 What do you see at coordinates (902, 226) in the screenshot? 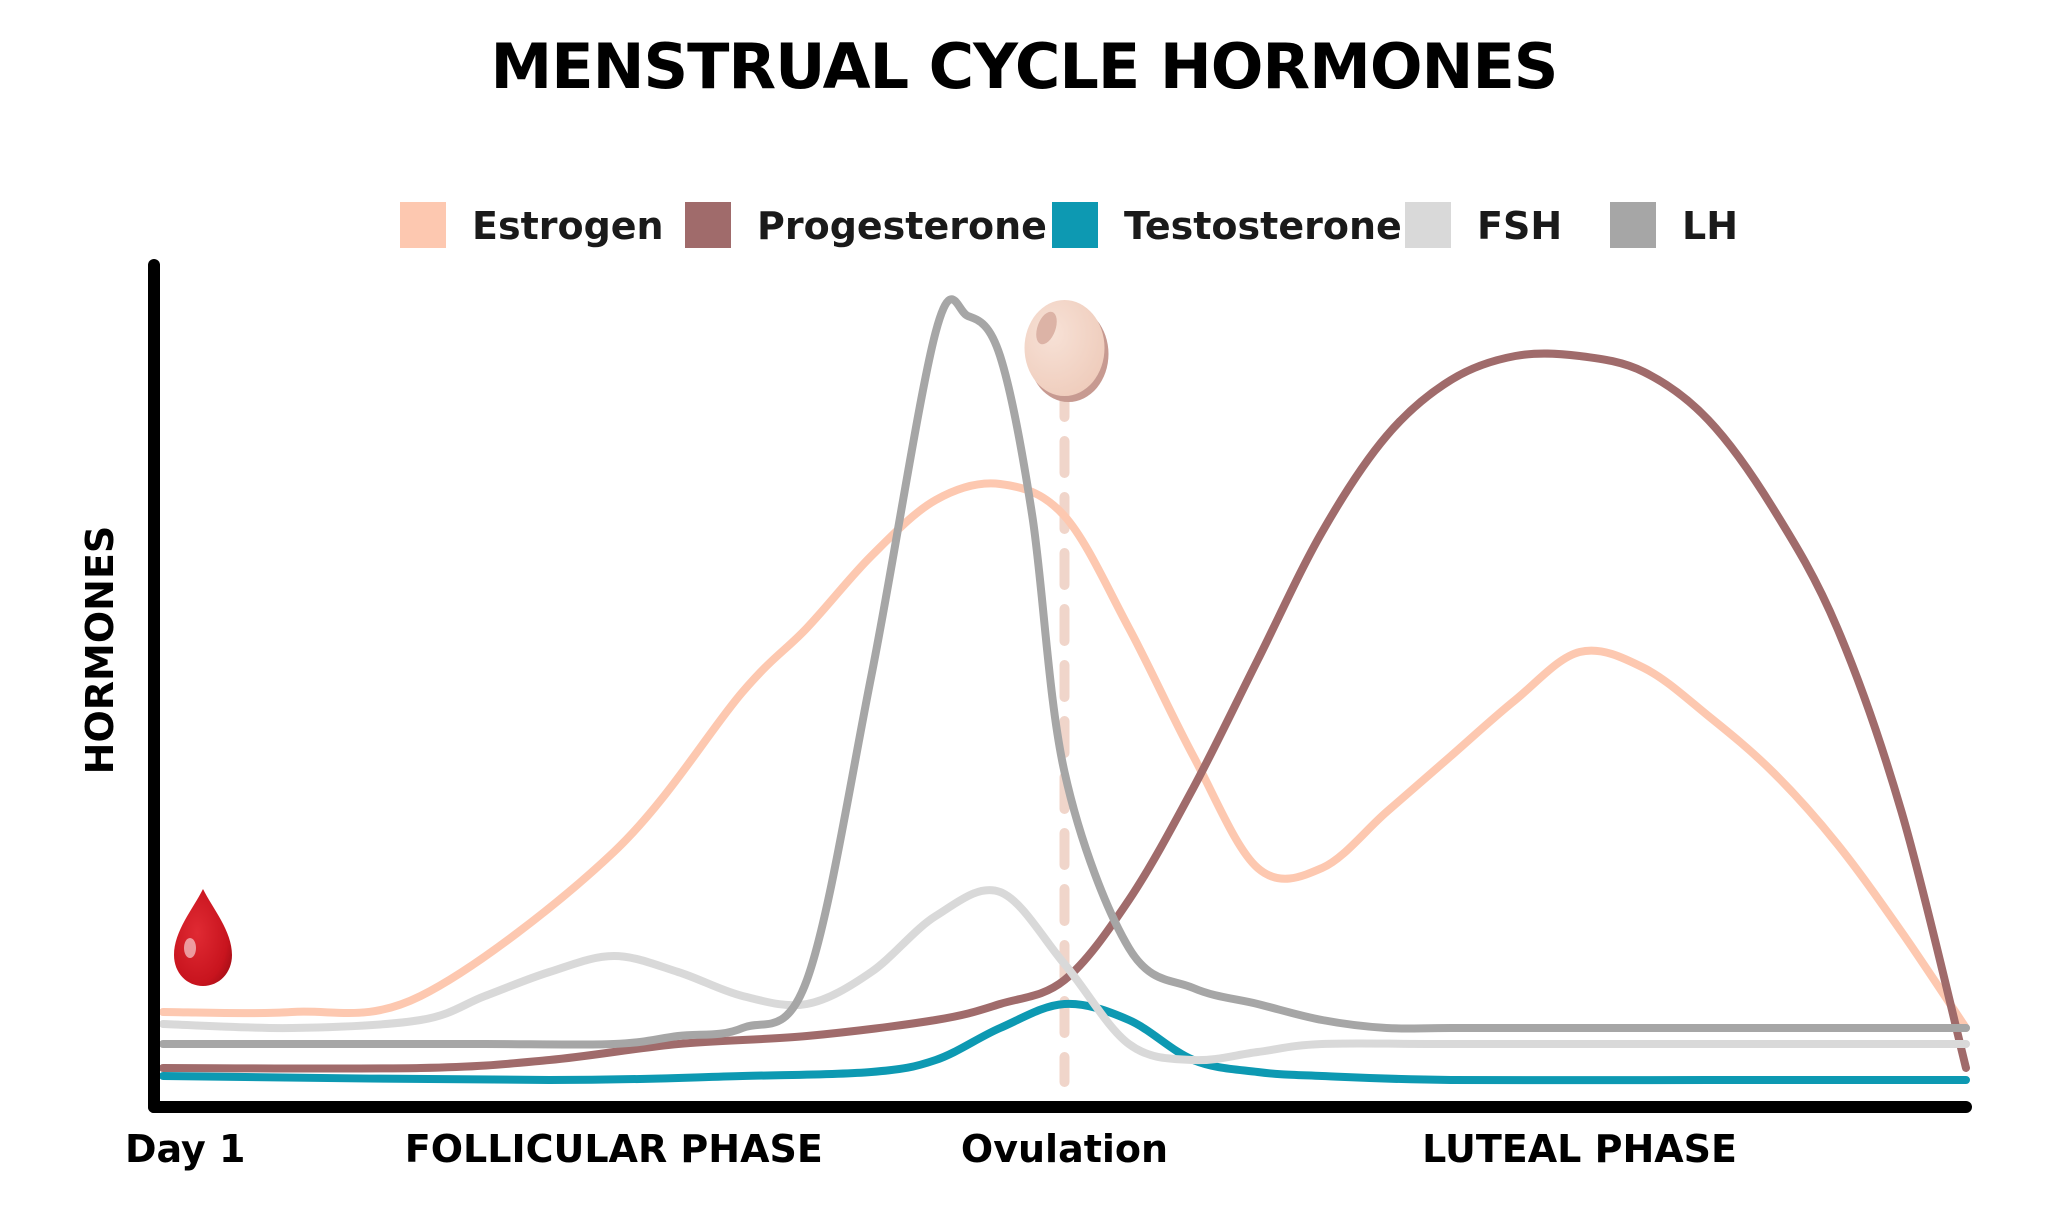
I see `legend-label-progesterone: Progesterone` at bounding box center [902, 226].